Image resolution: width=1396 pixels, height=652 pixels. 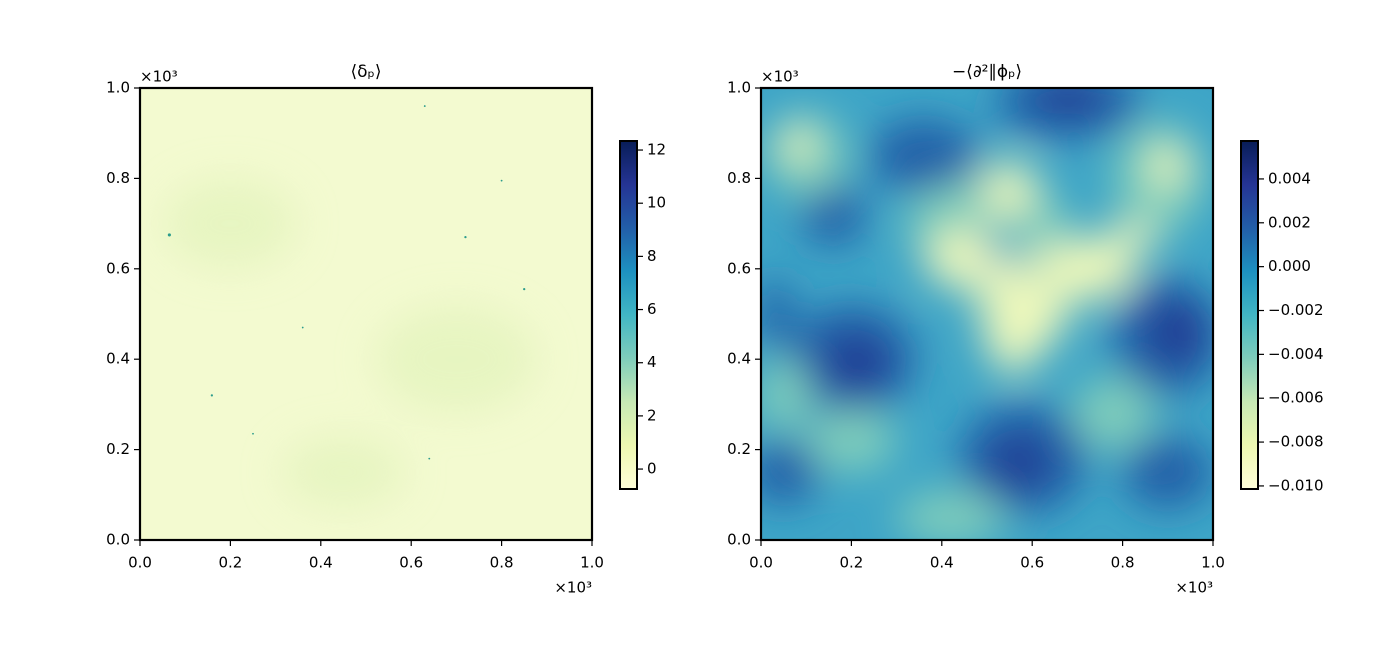 I want to click on colorbar-tick-label: −0.010, so click(x=1296, y=485).